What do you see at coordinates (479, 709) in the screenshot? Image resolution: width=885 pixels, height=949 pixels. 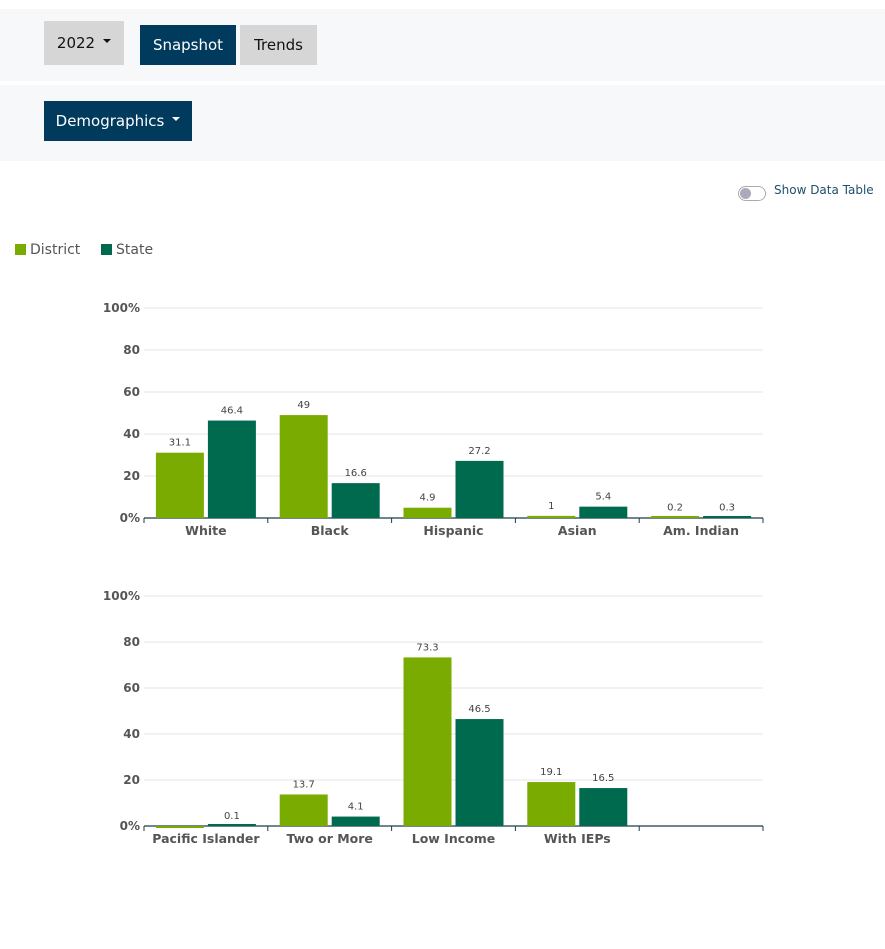 I see `value-label: 46.5` at bounding box center [479, 709].